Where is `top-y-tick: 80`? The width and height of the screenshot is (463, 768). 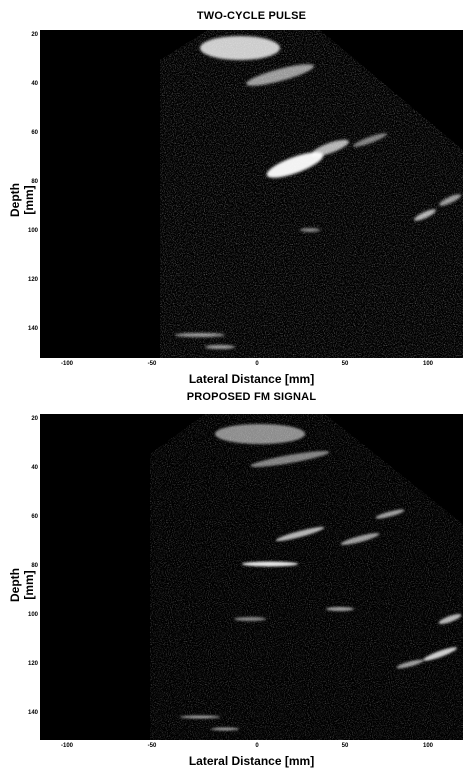 top-y-tick: 80 is located at coordinates (34, 182).